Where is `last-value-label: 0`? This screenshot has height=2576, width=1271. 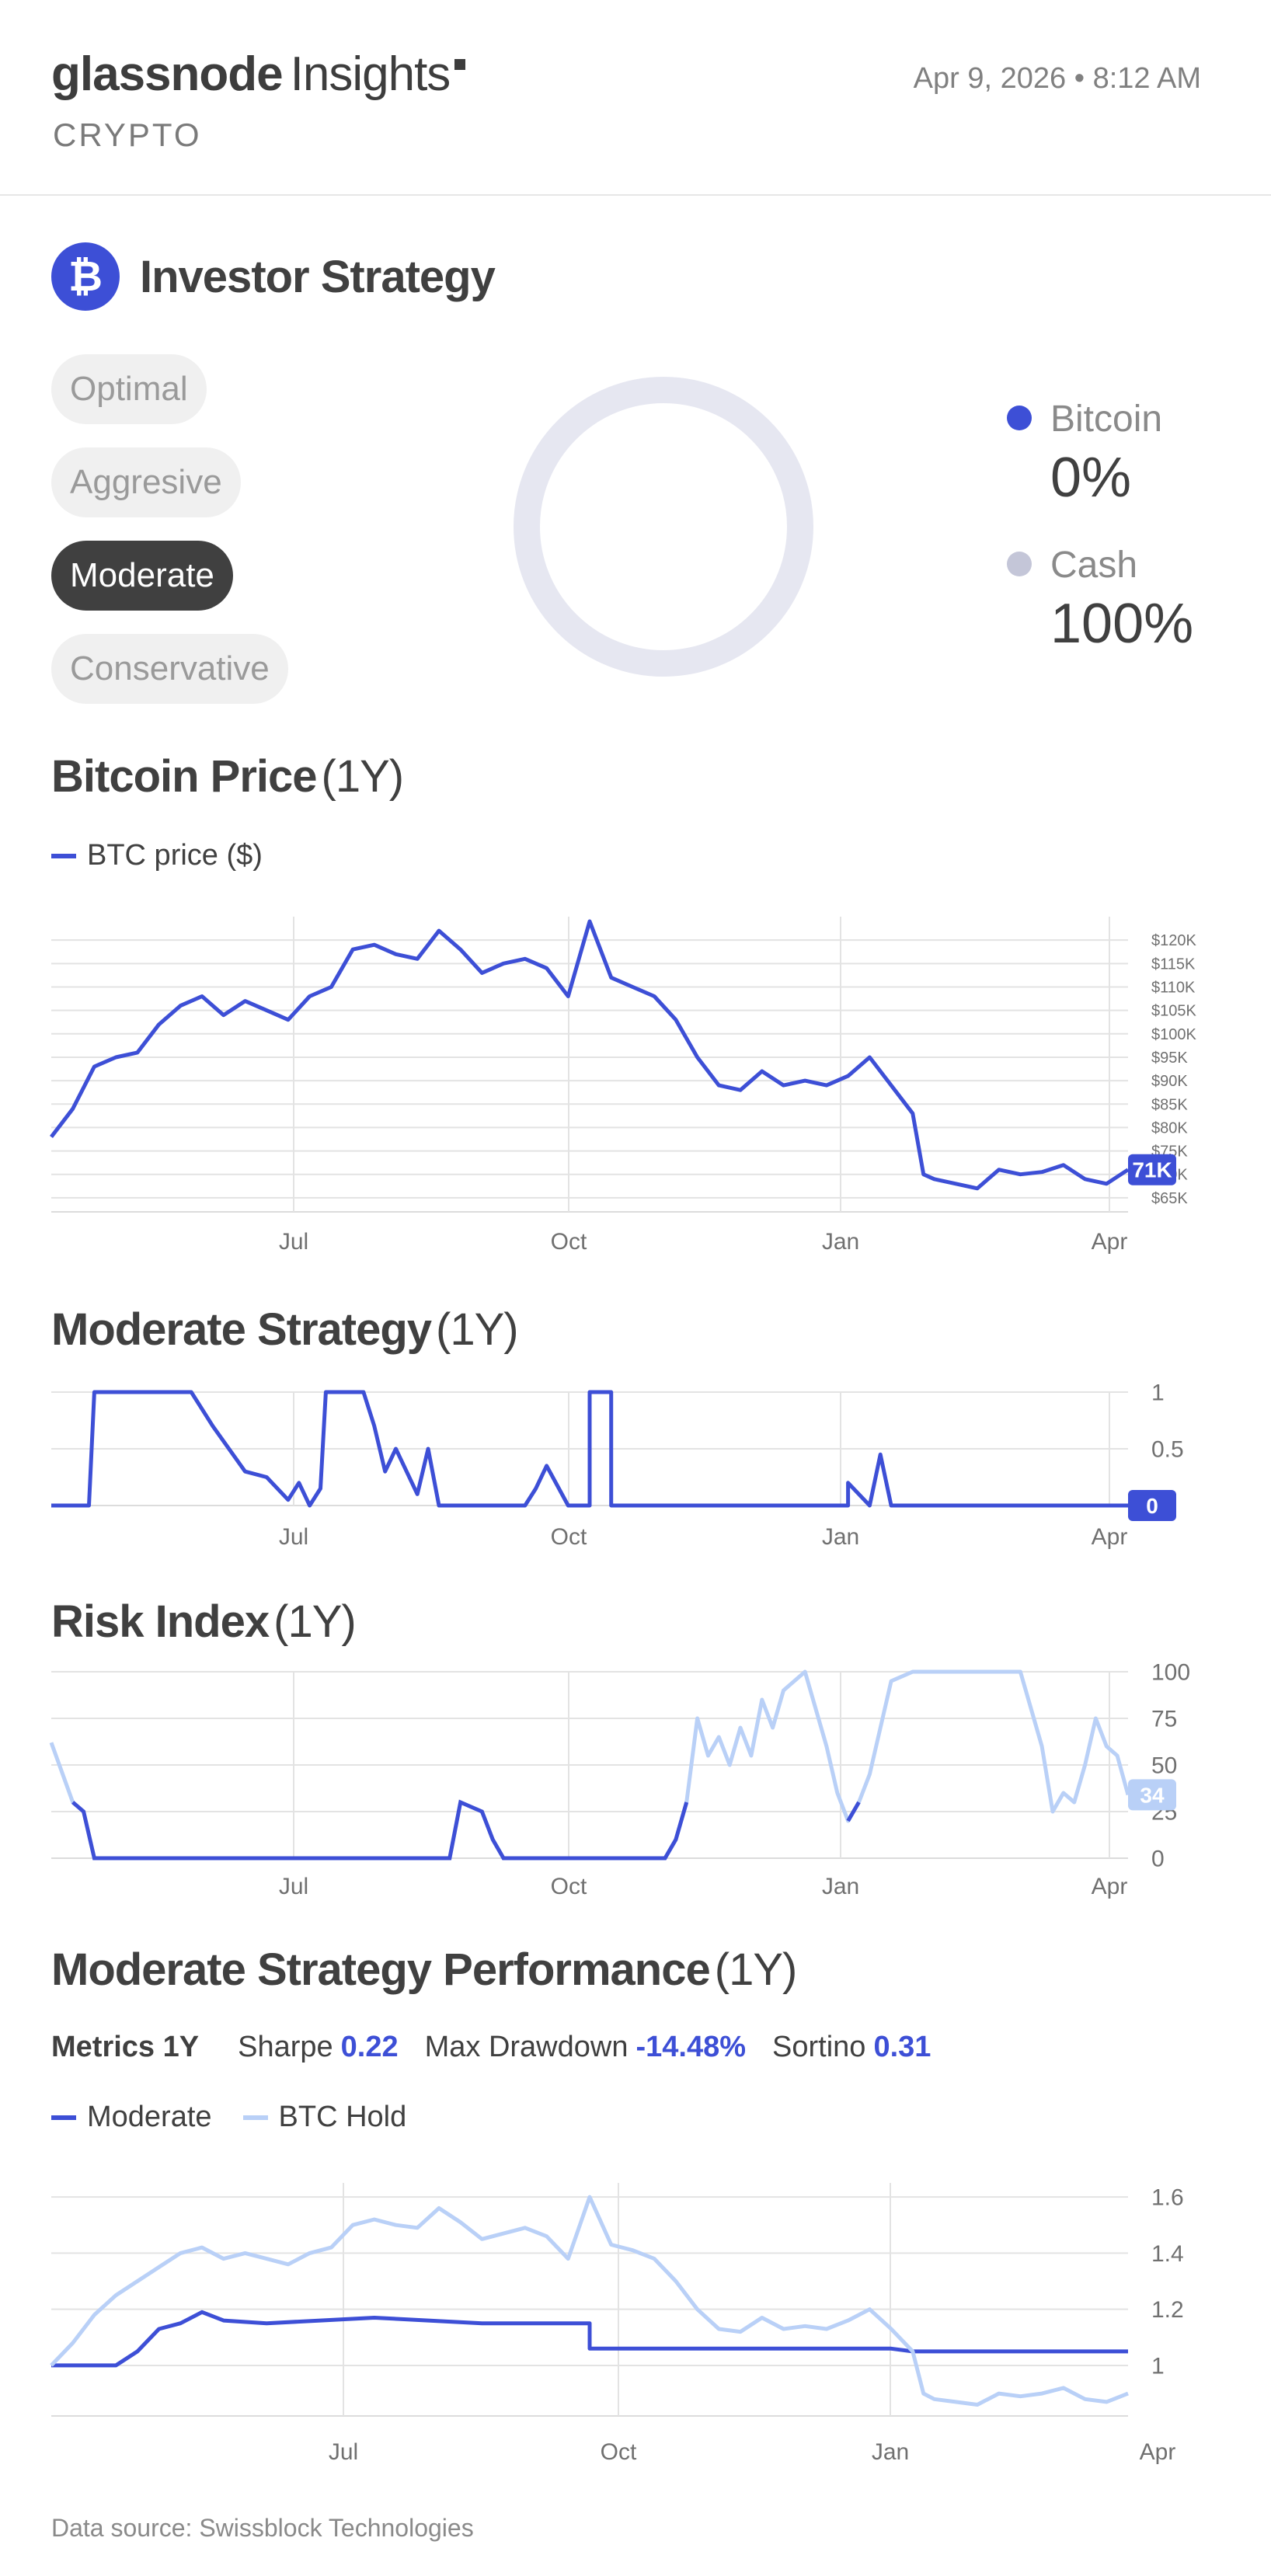 last-value-label: 0 is located at coordinates (1152, 1506).